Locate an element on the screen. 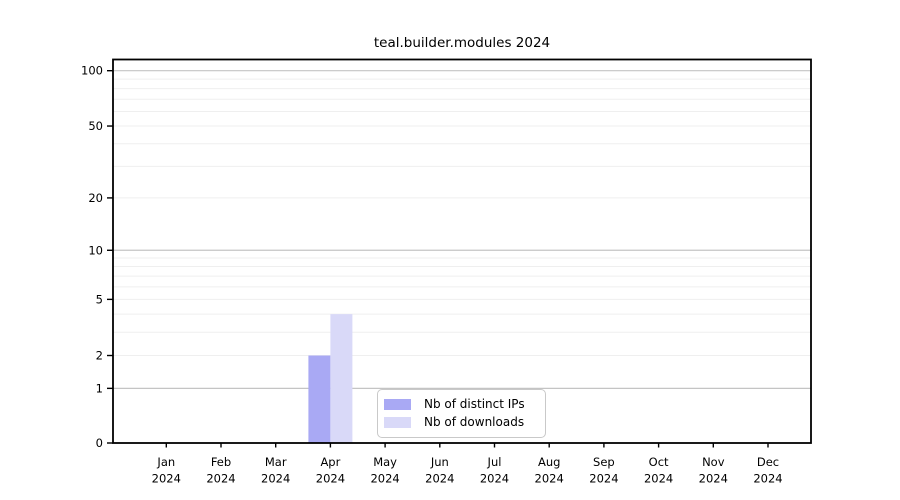 The image size is (900, 500). legend-swatch-distinct-ips is located at coordinates (397, 404).